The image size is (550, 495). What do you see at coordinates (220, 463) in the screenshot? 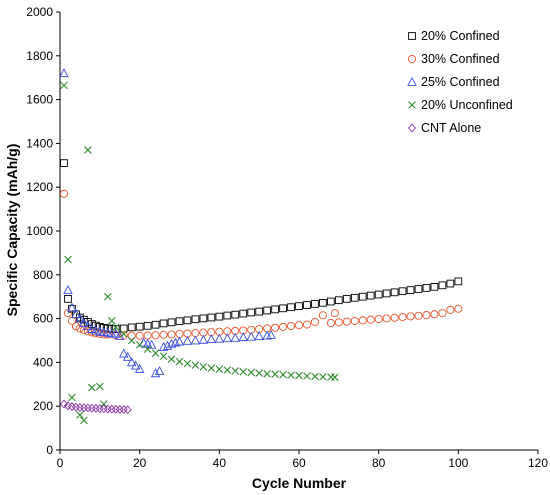
I see `x-tick-label: 40` at bounding box center [220, 463].